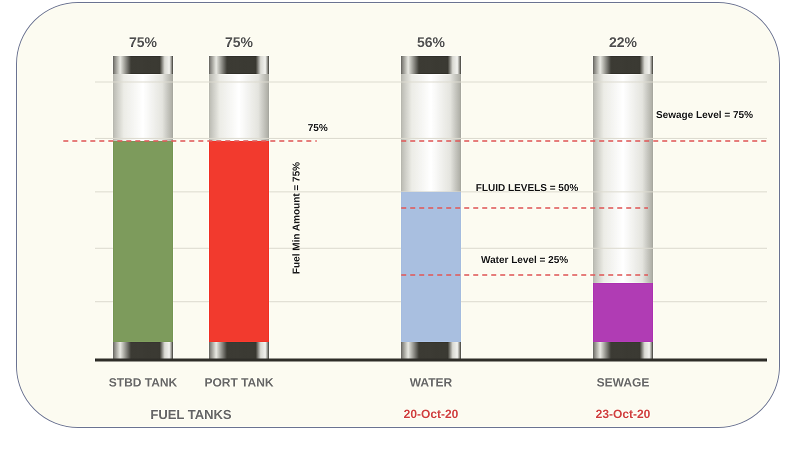 Image resolution: width=800 pixels, height=451 pixels. I want to click on text: FUEL TANKS, so click(191, 414).